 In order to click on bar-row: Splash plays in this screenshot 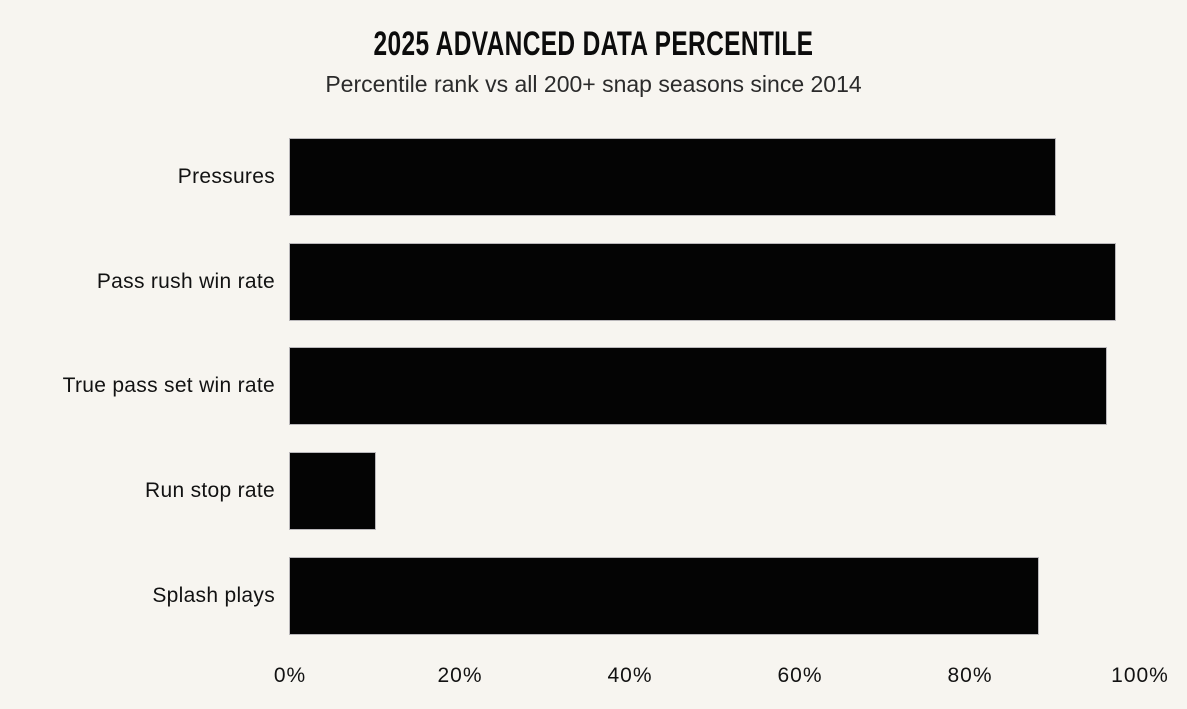, I will do `click(593, 595)`.